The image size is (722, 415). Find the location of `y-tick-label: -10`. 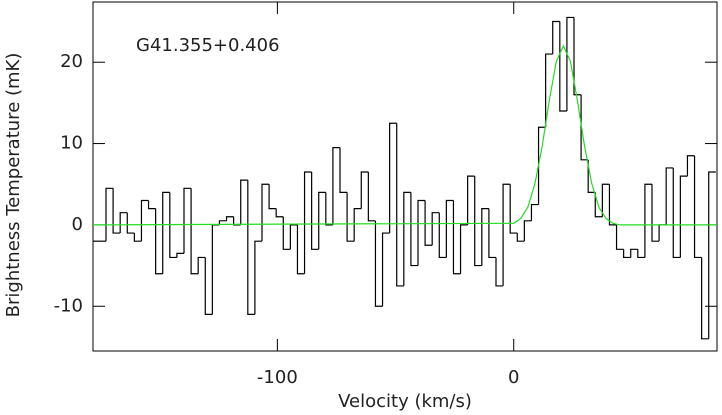

y-tick-label: -10 is located at coordinates (68, 305).